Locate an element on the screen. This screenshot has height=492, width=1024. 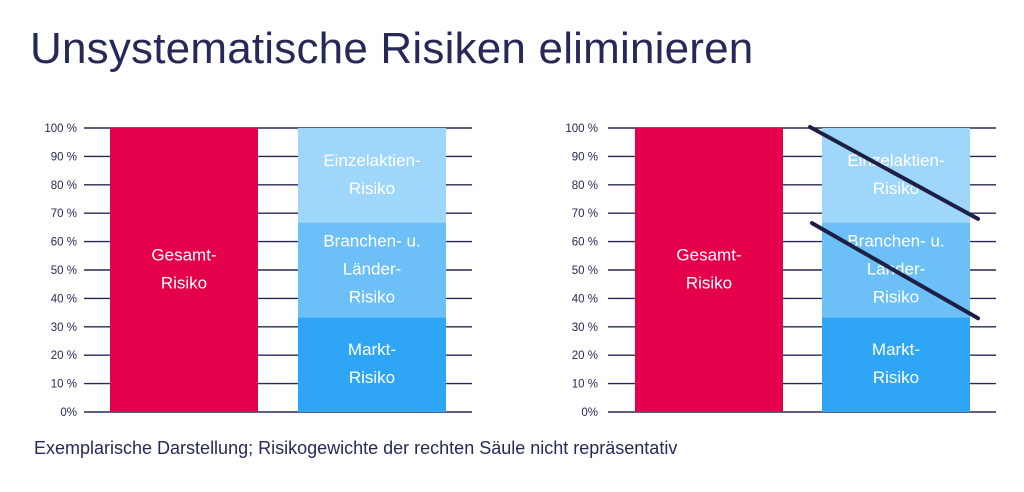
page-title: Unsystematische Risiken eliminieren is located at coordinates (392, 48).